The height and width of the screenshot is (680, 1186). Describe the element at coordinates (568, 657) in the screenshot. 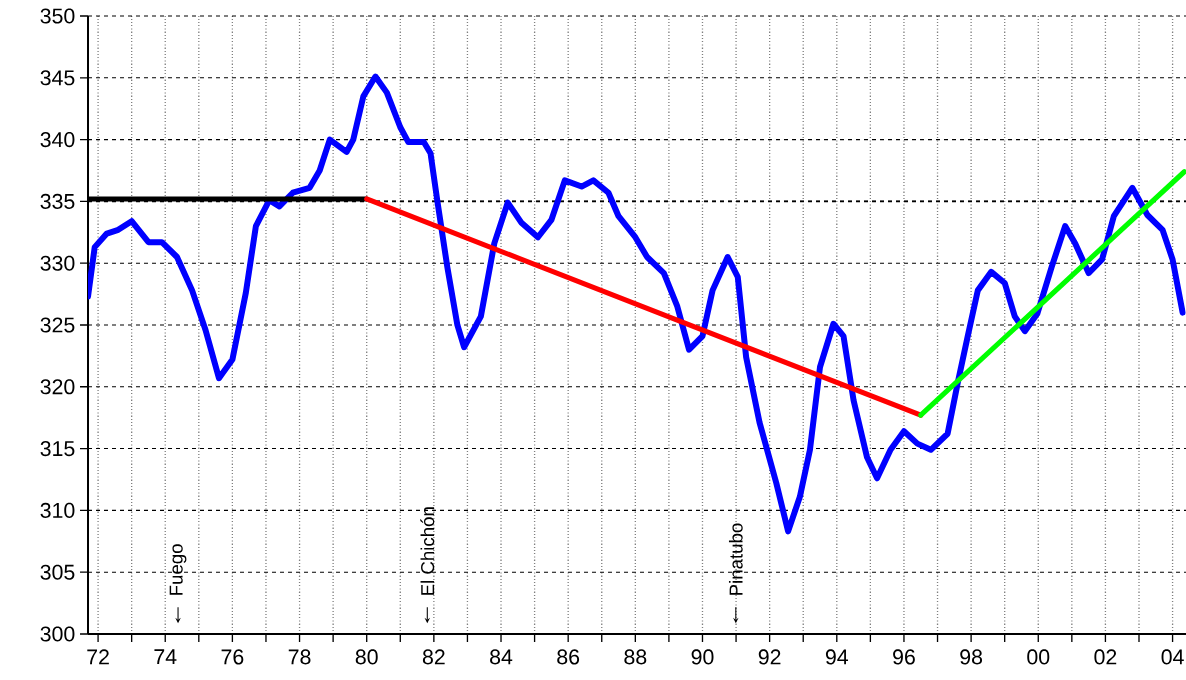

I see `x-tick-label: 86` at that location.